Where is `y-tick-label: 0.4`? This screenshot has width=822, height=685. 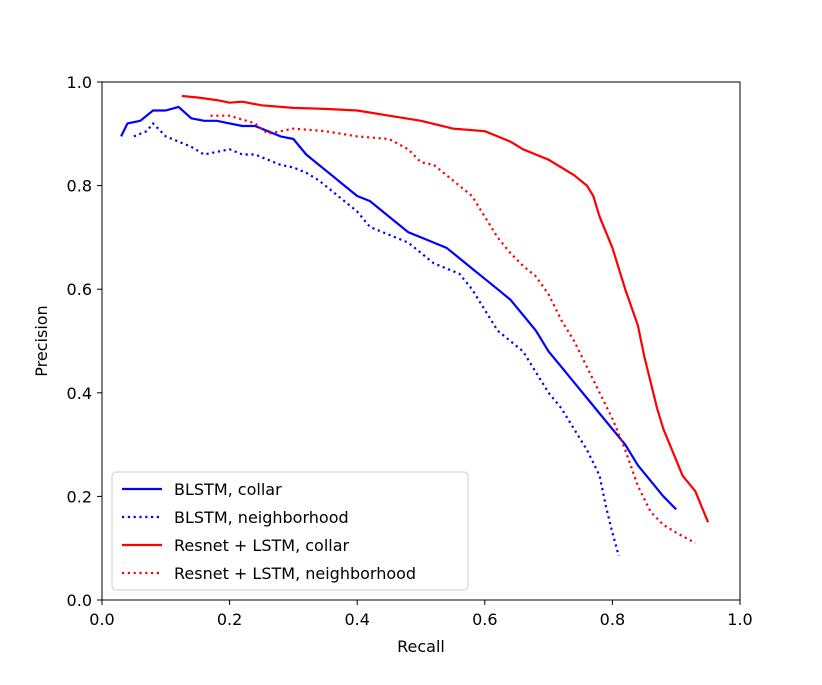 y-tick-label: 0.4 is located at coordinates (79, 393).